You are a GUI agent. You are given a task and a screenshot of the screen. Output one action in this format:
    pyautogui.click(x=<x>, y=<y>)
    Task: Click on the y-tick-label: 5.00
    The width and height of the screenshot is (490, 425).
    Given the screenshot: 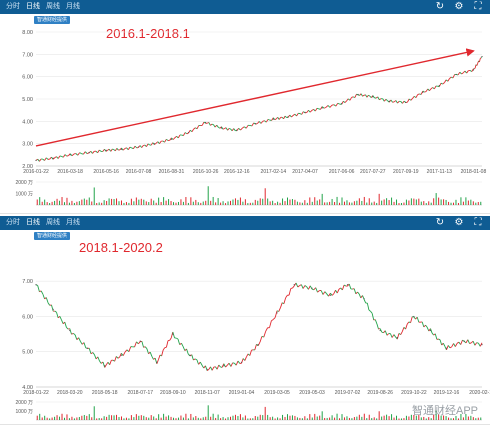 What is the action you would take?
    pyautogui.click(x=27, y=100)
    